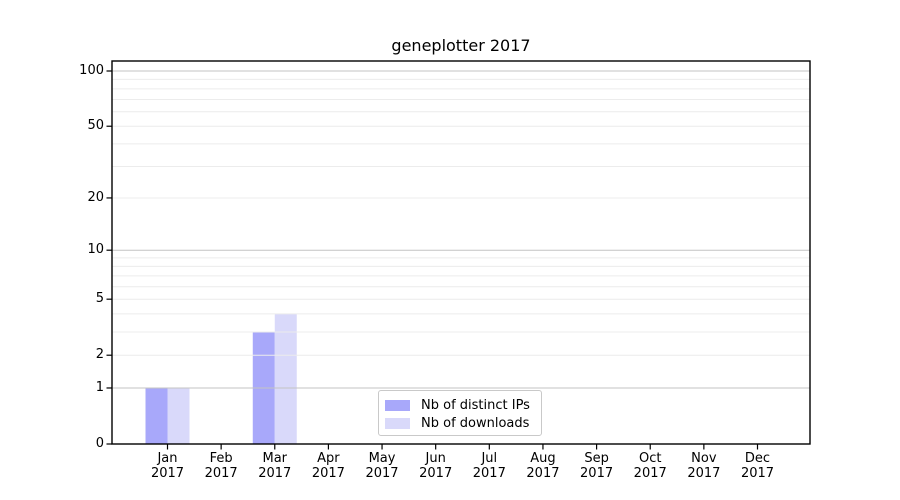 The height and width of the screenshot is (500, 900). I want to click on y-tick-label-100: 100, so click(91, 70).